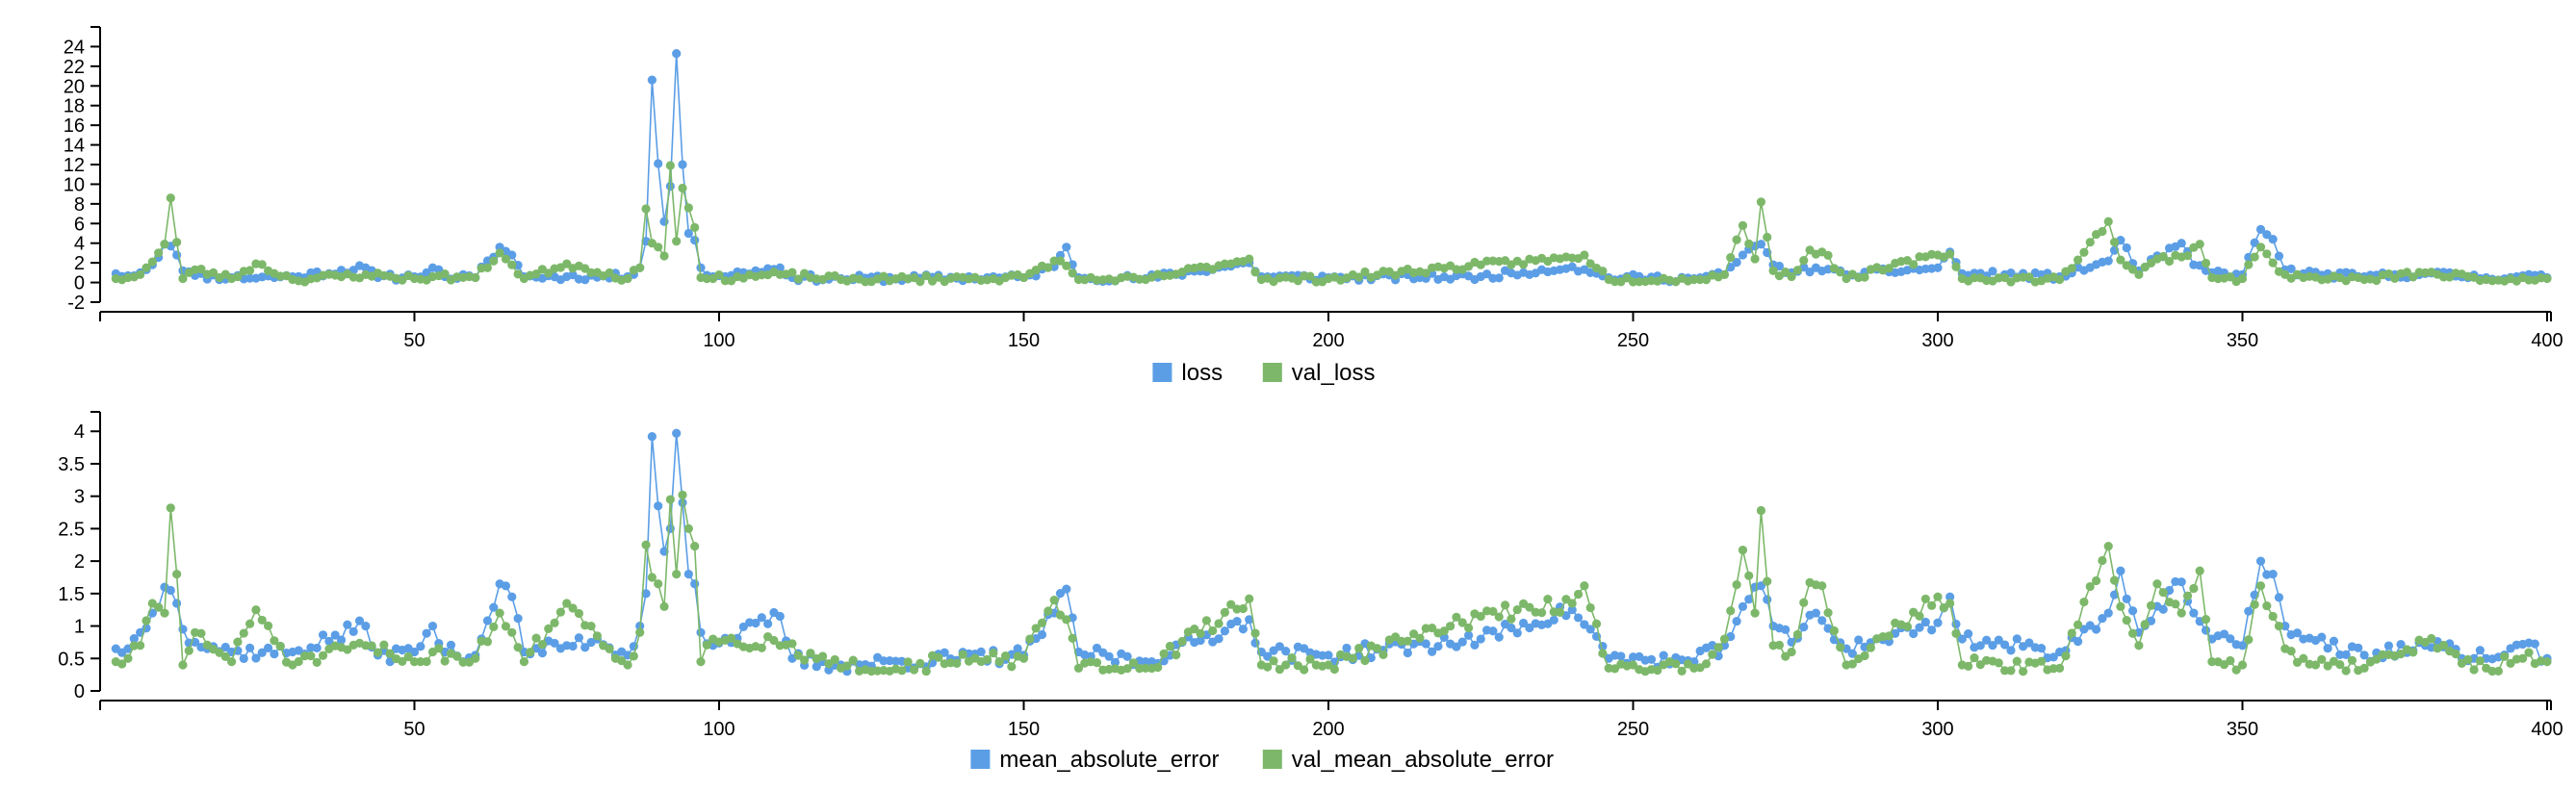 Image resolution: width=2576 pixels, height=791 pixels. I want to click on y-tick-label: 12, so click(74, 166).